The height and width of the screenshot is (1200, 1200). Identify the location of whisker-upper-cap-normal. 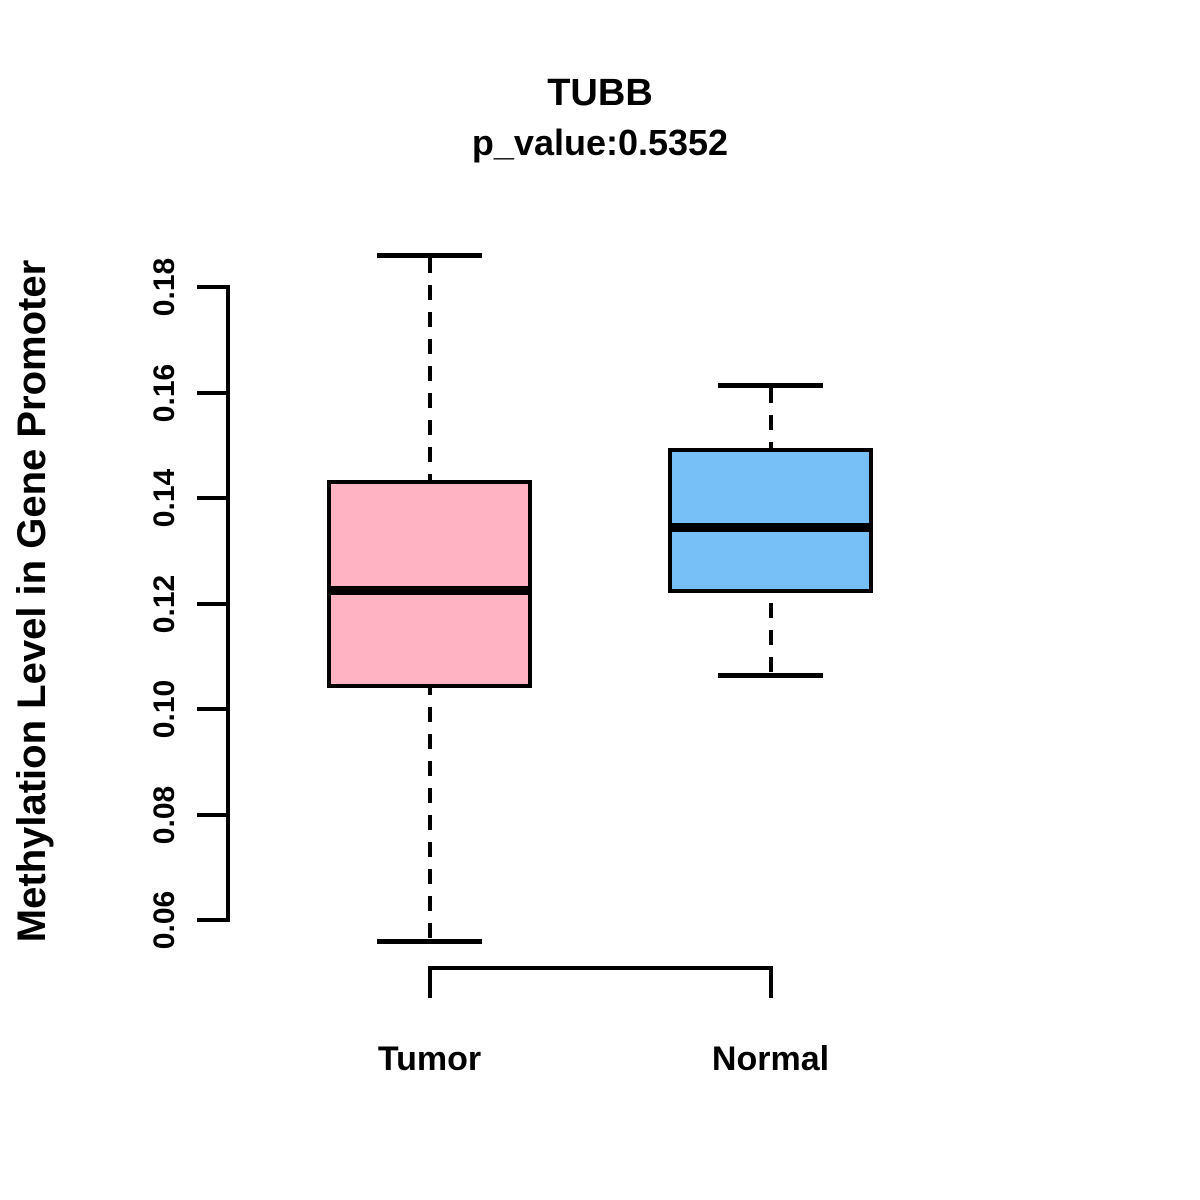
(770, 385).